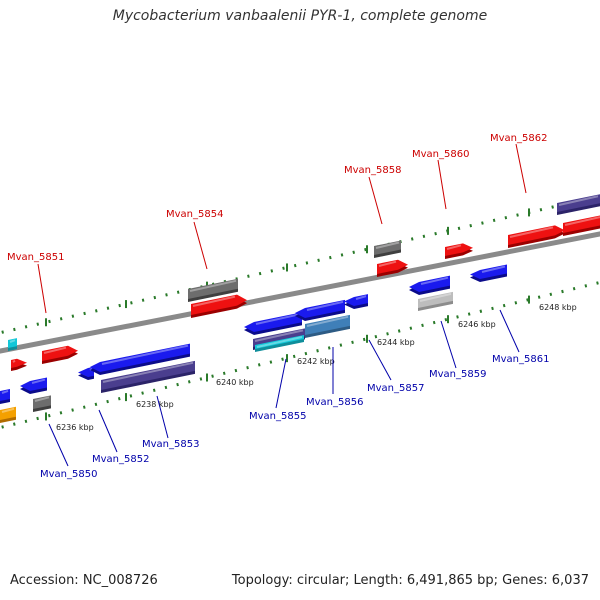  What do you see at coordinates (170, 444) in the screenshot?
I see `label-mvan-5853: Mvan_5853` at bounding box center [170, 444].